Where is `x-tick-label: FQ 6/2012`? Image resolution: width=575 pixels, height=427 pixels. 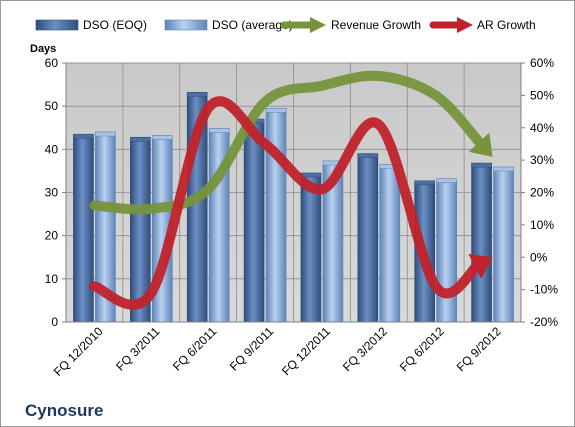
x-tick-label: FQ 6/2012 is located at coordinates (422, 349).